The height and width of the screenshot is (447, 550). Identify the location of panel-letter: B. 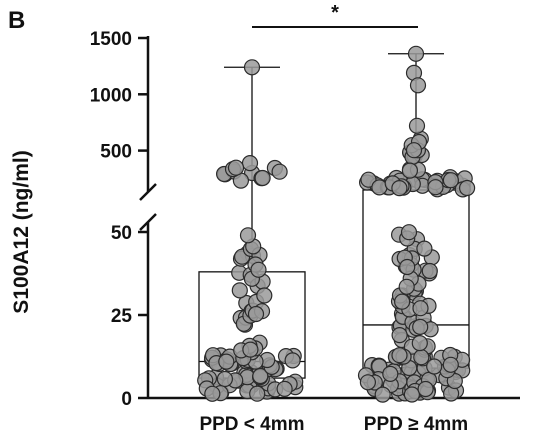
(16, 20).